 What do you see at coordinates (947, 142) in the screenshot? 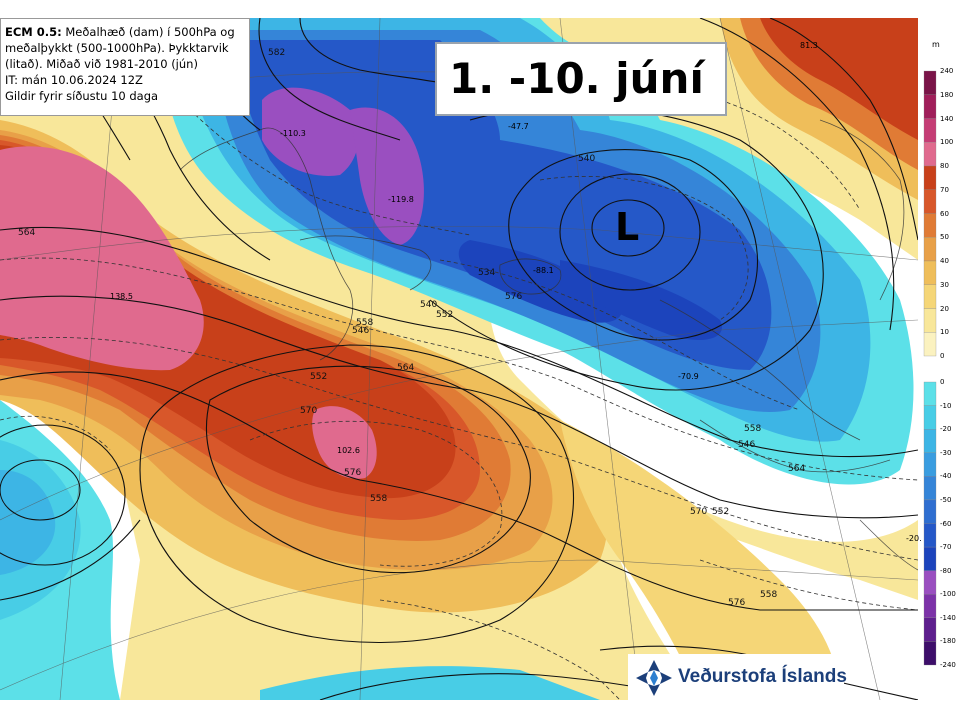
I see `legend-label: 100` at bounding box center [947, 142].